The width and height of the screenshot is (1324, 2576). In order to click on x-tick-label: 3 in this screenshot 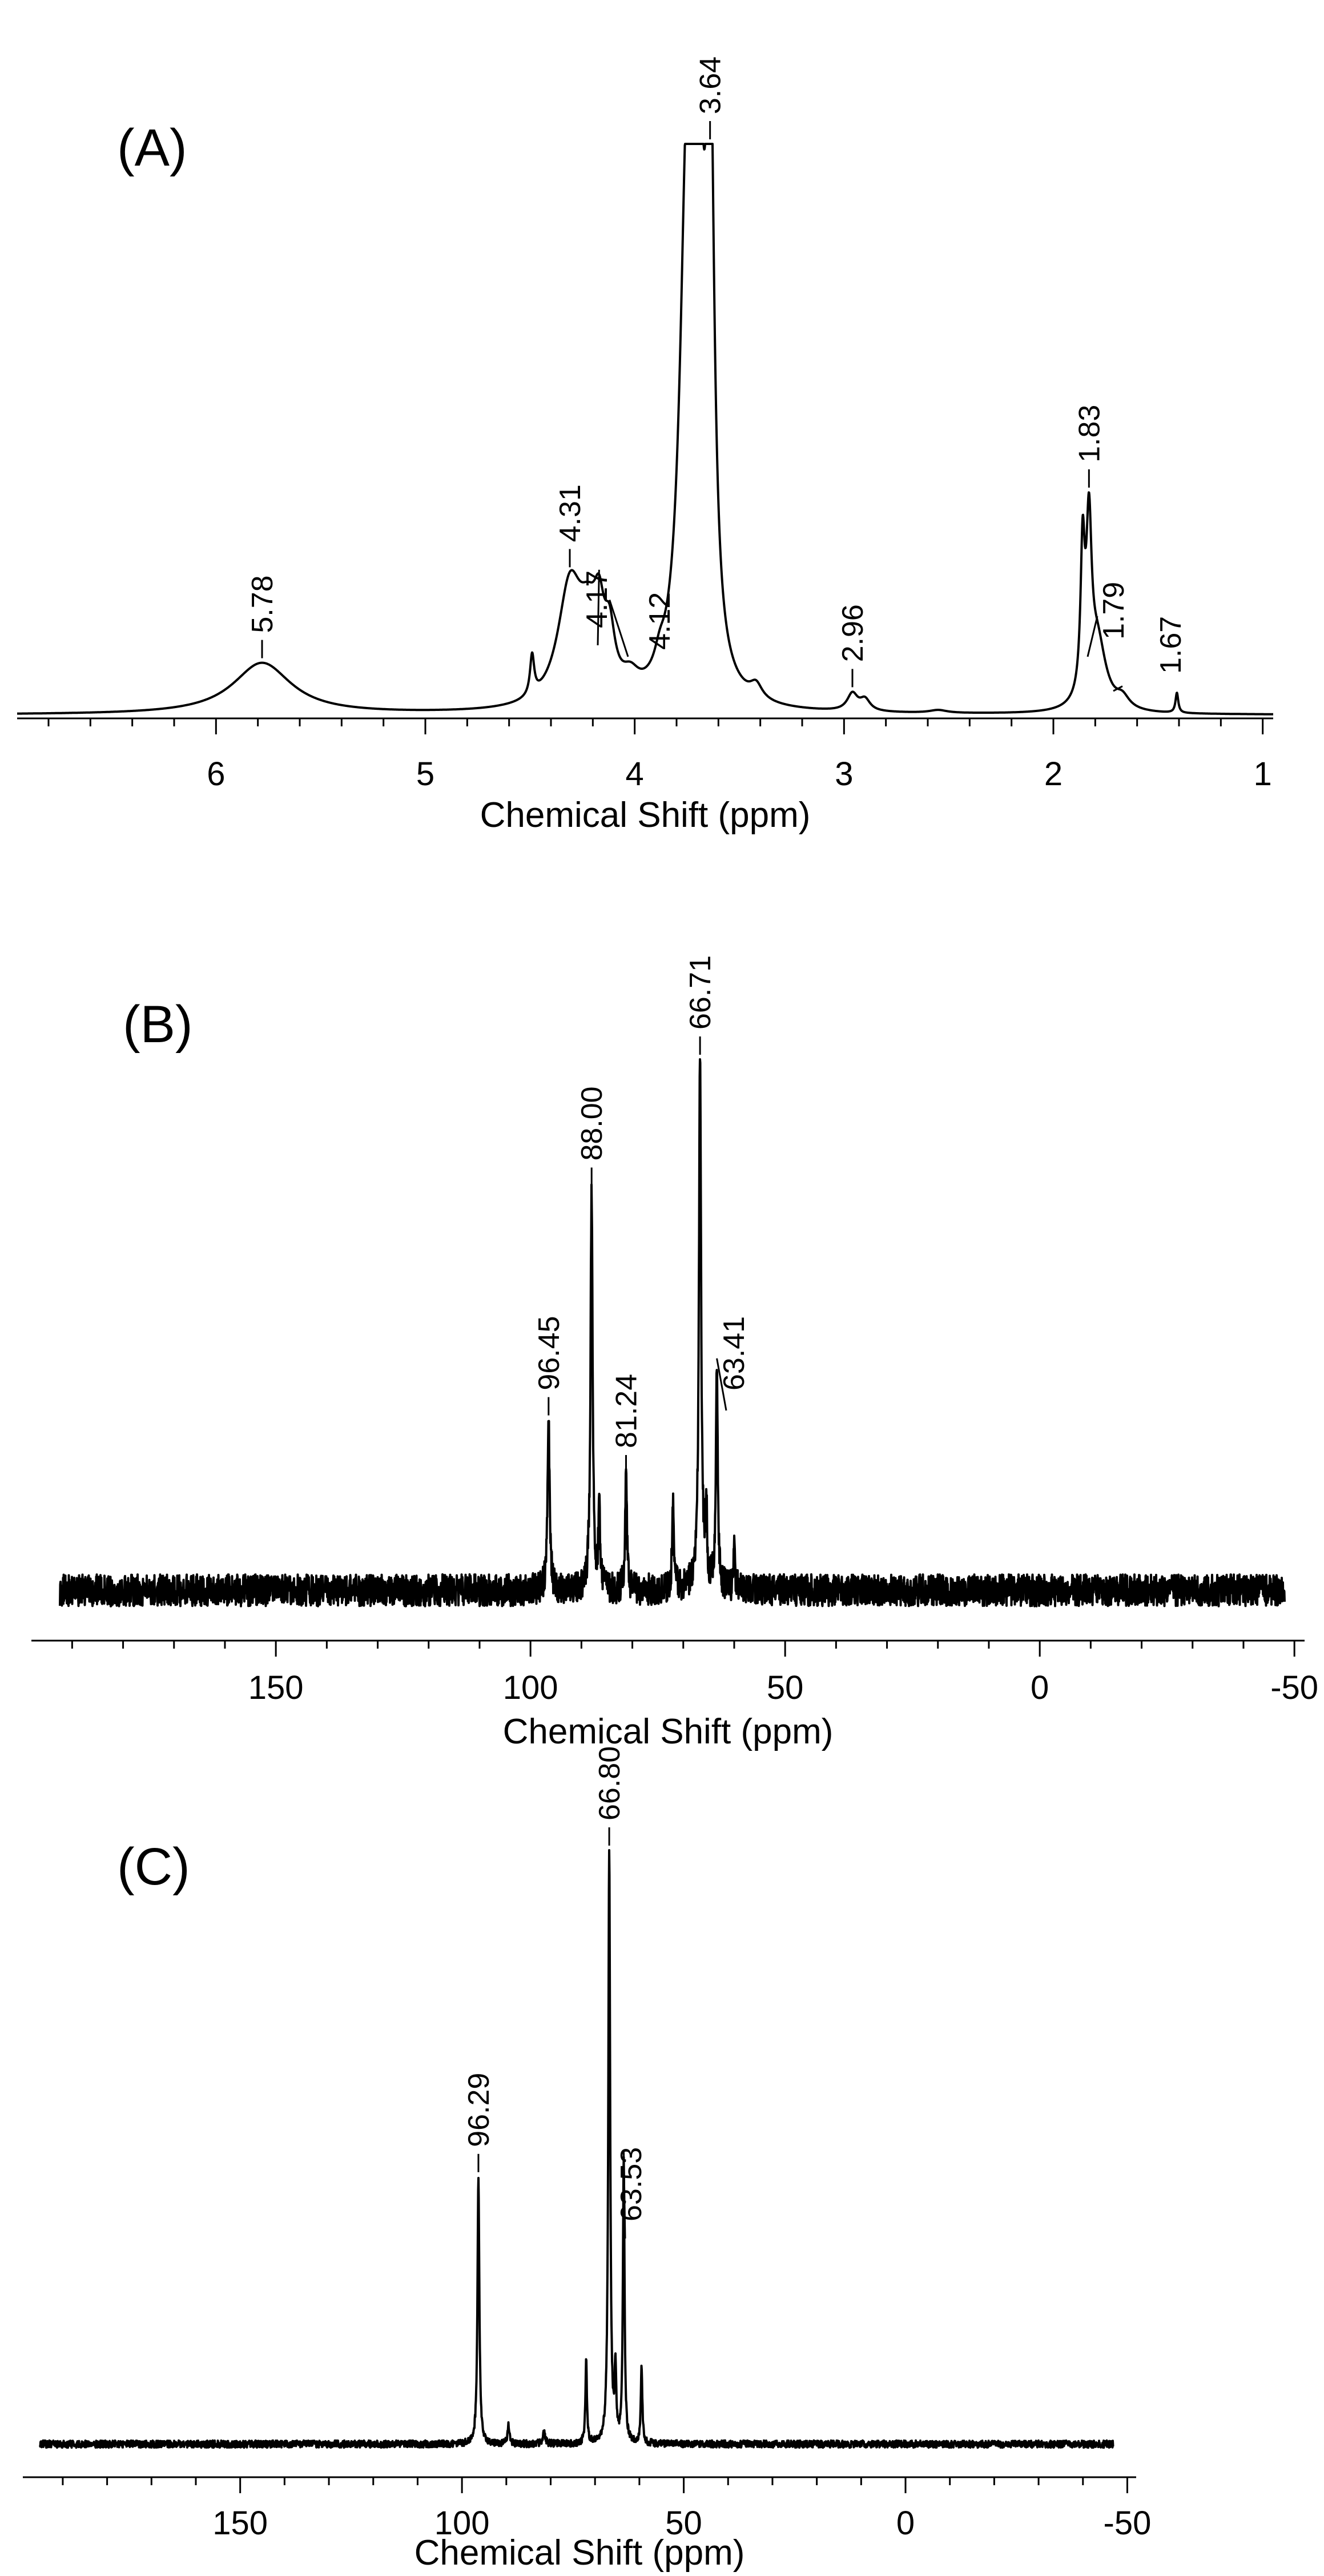, I will do `click(844, 774)`.